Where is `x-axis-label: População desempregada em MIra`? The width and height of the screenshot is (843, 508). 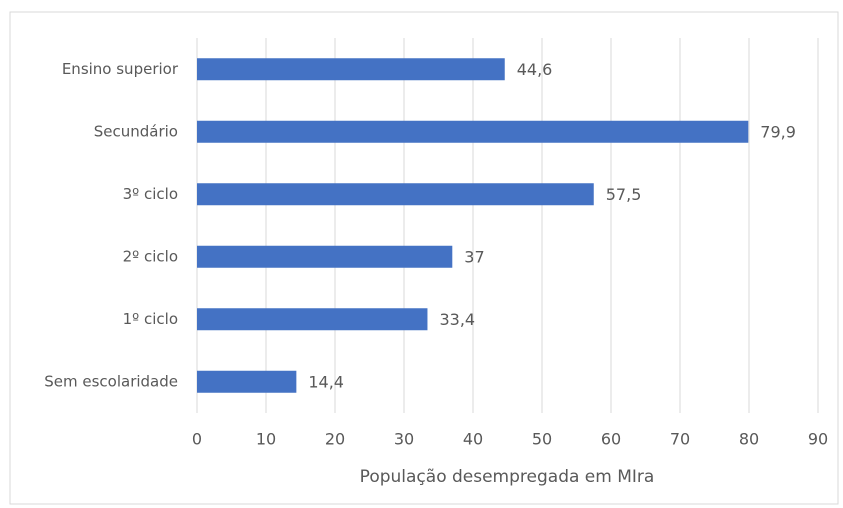 x-axis-label: População desempregada em MIra is located at coordinates (507, 477).